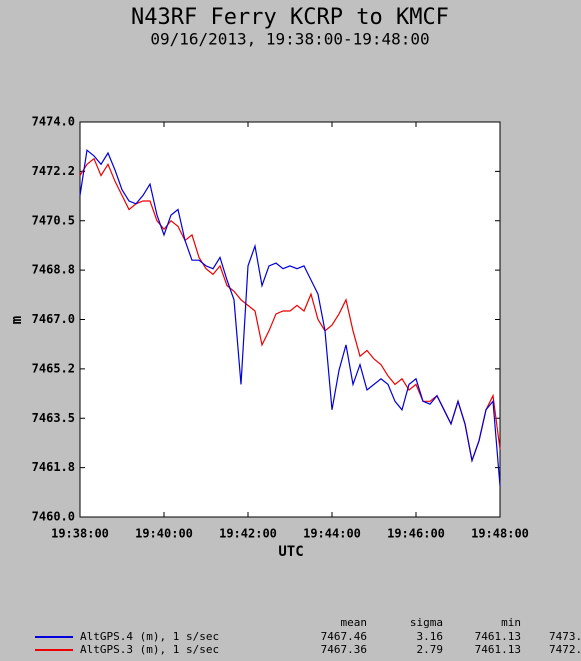  What do you see at coordinates (500, 534) in the screenshot?
I see `x-tick-label: 19:48:00` at bounding box center [500, 534].